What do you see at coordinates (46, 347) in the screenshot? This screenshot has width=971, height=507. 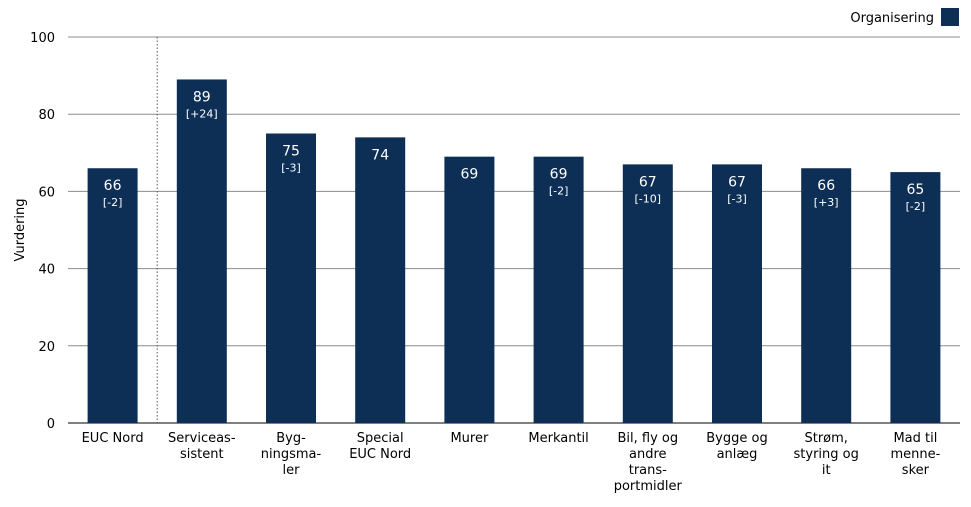 I see `y-tick-label: 20` at bounding box center [46, 347].